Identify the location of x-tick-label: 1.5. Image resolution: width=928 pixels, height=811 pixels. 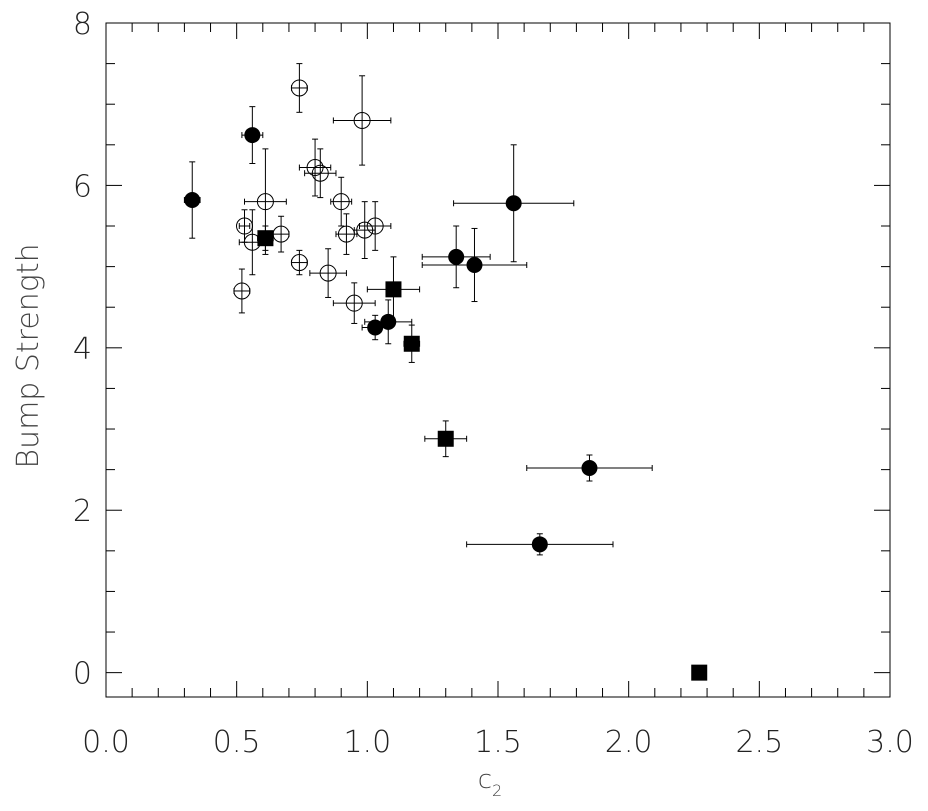
(498, 742).